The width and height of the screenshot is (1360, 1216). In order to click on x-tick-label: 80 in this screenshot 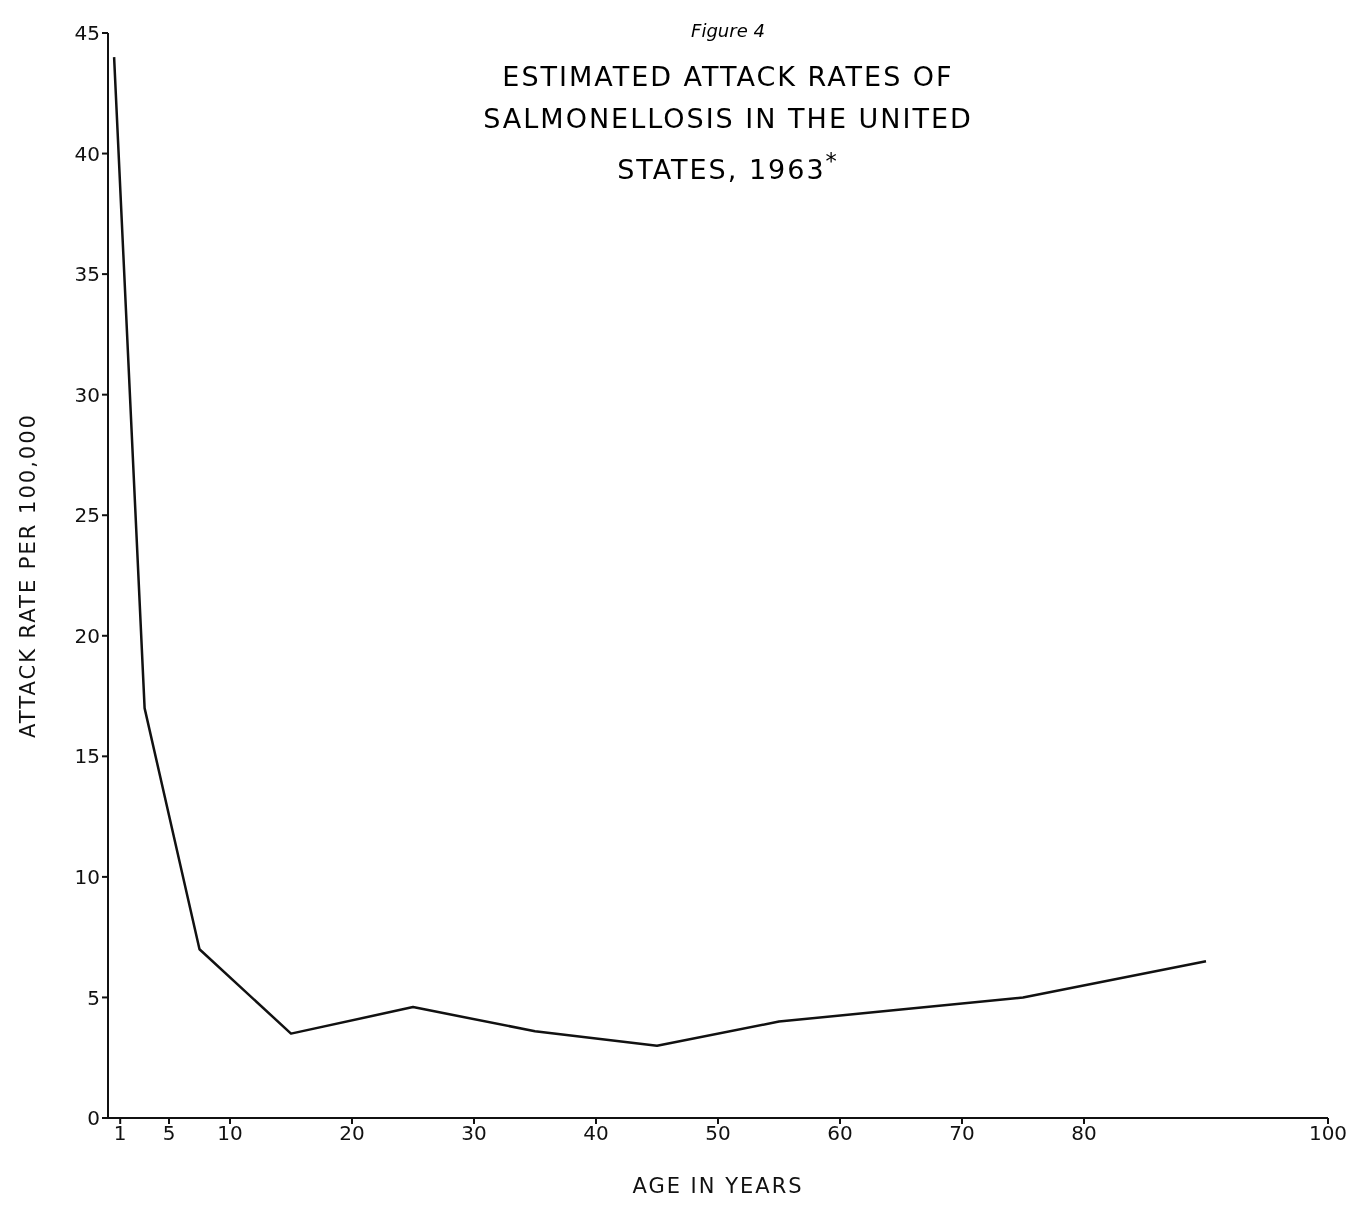, I will do `click(1084, 1133)`.